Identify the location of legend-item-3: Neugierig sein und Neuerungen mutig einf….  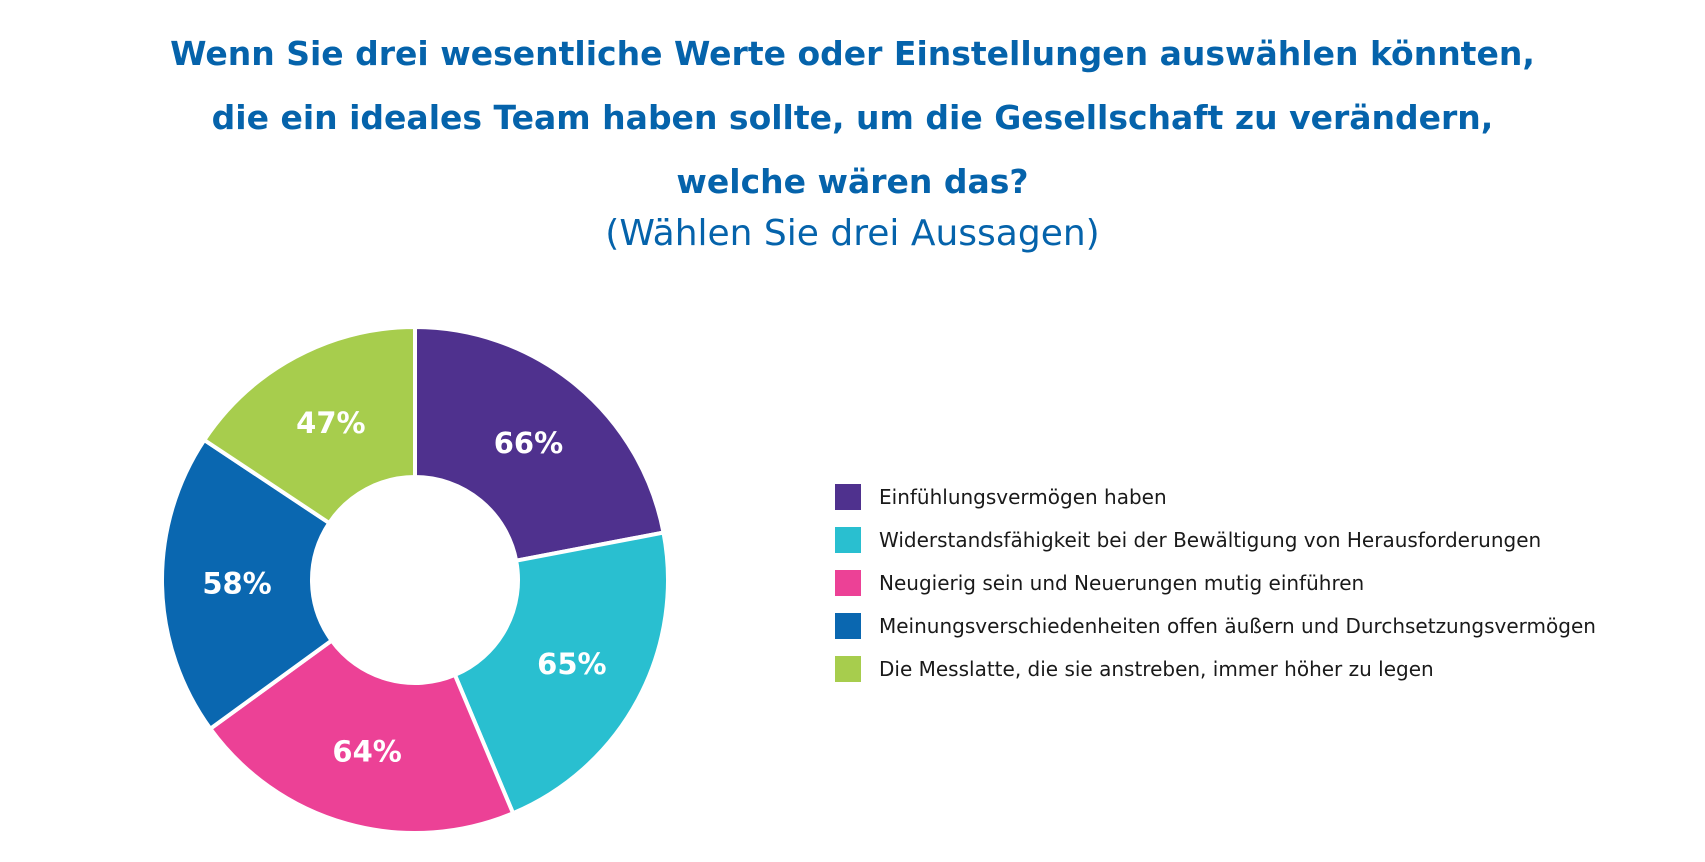
(1215, 582).